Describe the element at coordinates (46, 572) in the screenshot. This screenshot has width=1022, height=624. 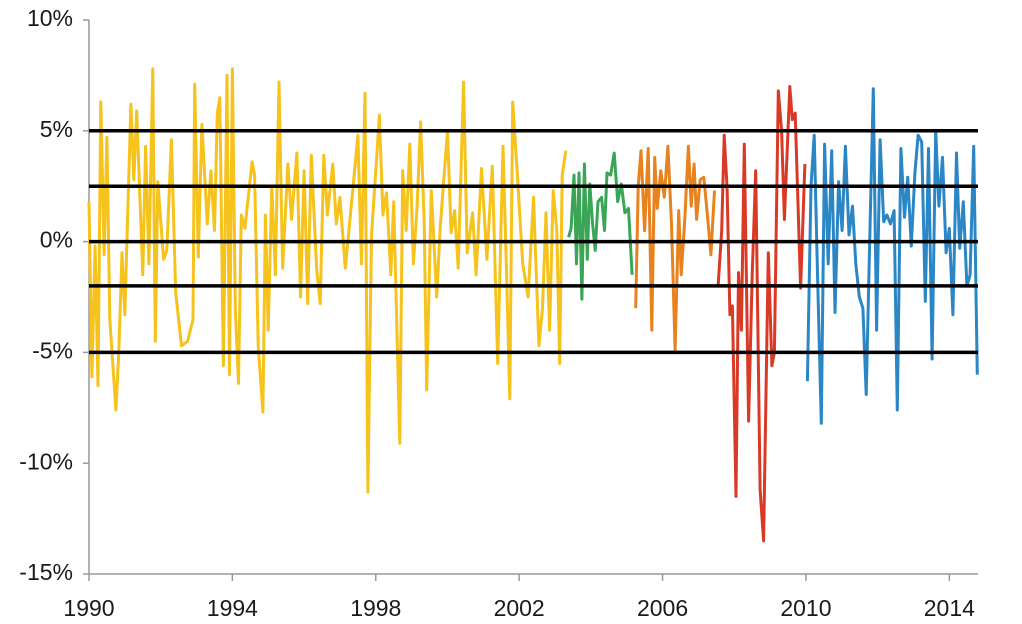
I see `y-tick-label: -15%` at that location.